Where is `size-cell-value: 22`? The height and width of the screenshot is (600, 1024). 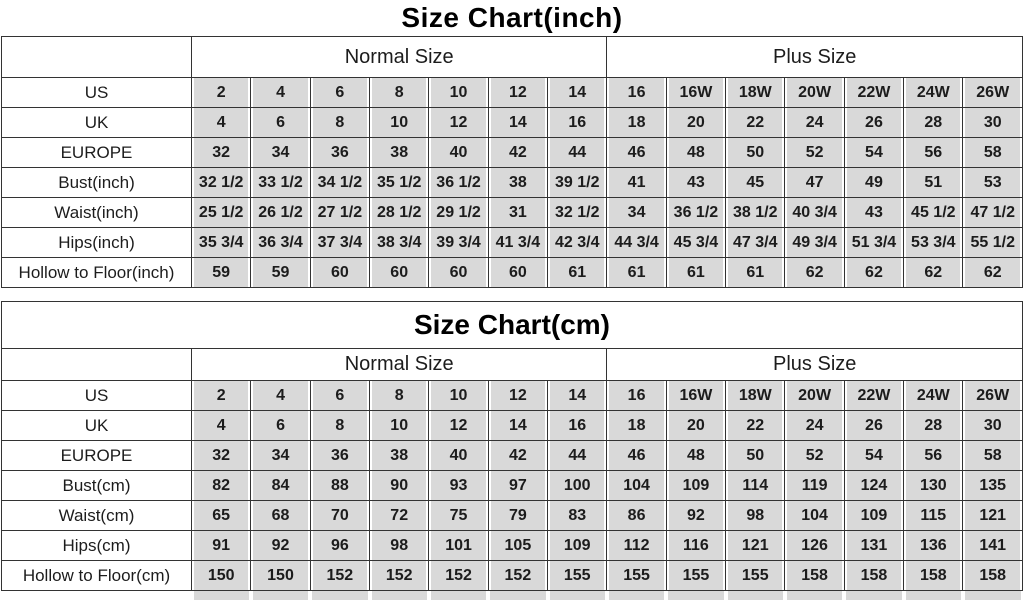 size-cell-value: 22 is located at coordinates (755, 425).